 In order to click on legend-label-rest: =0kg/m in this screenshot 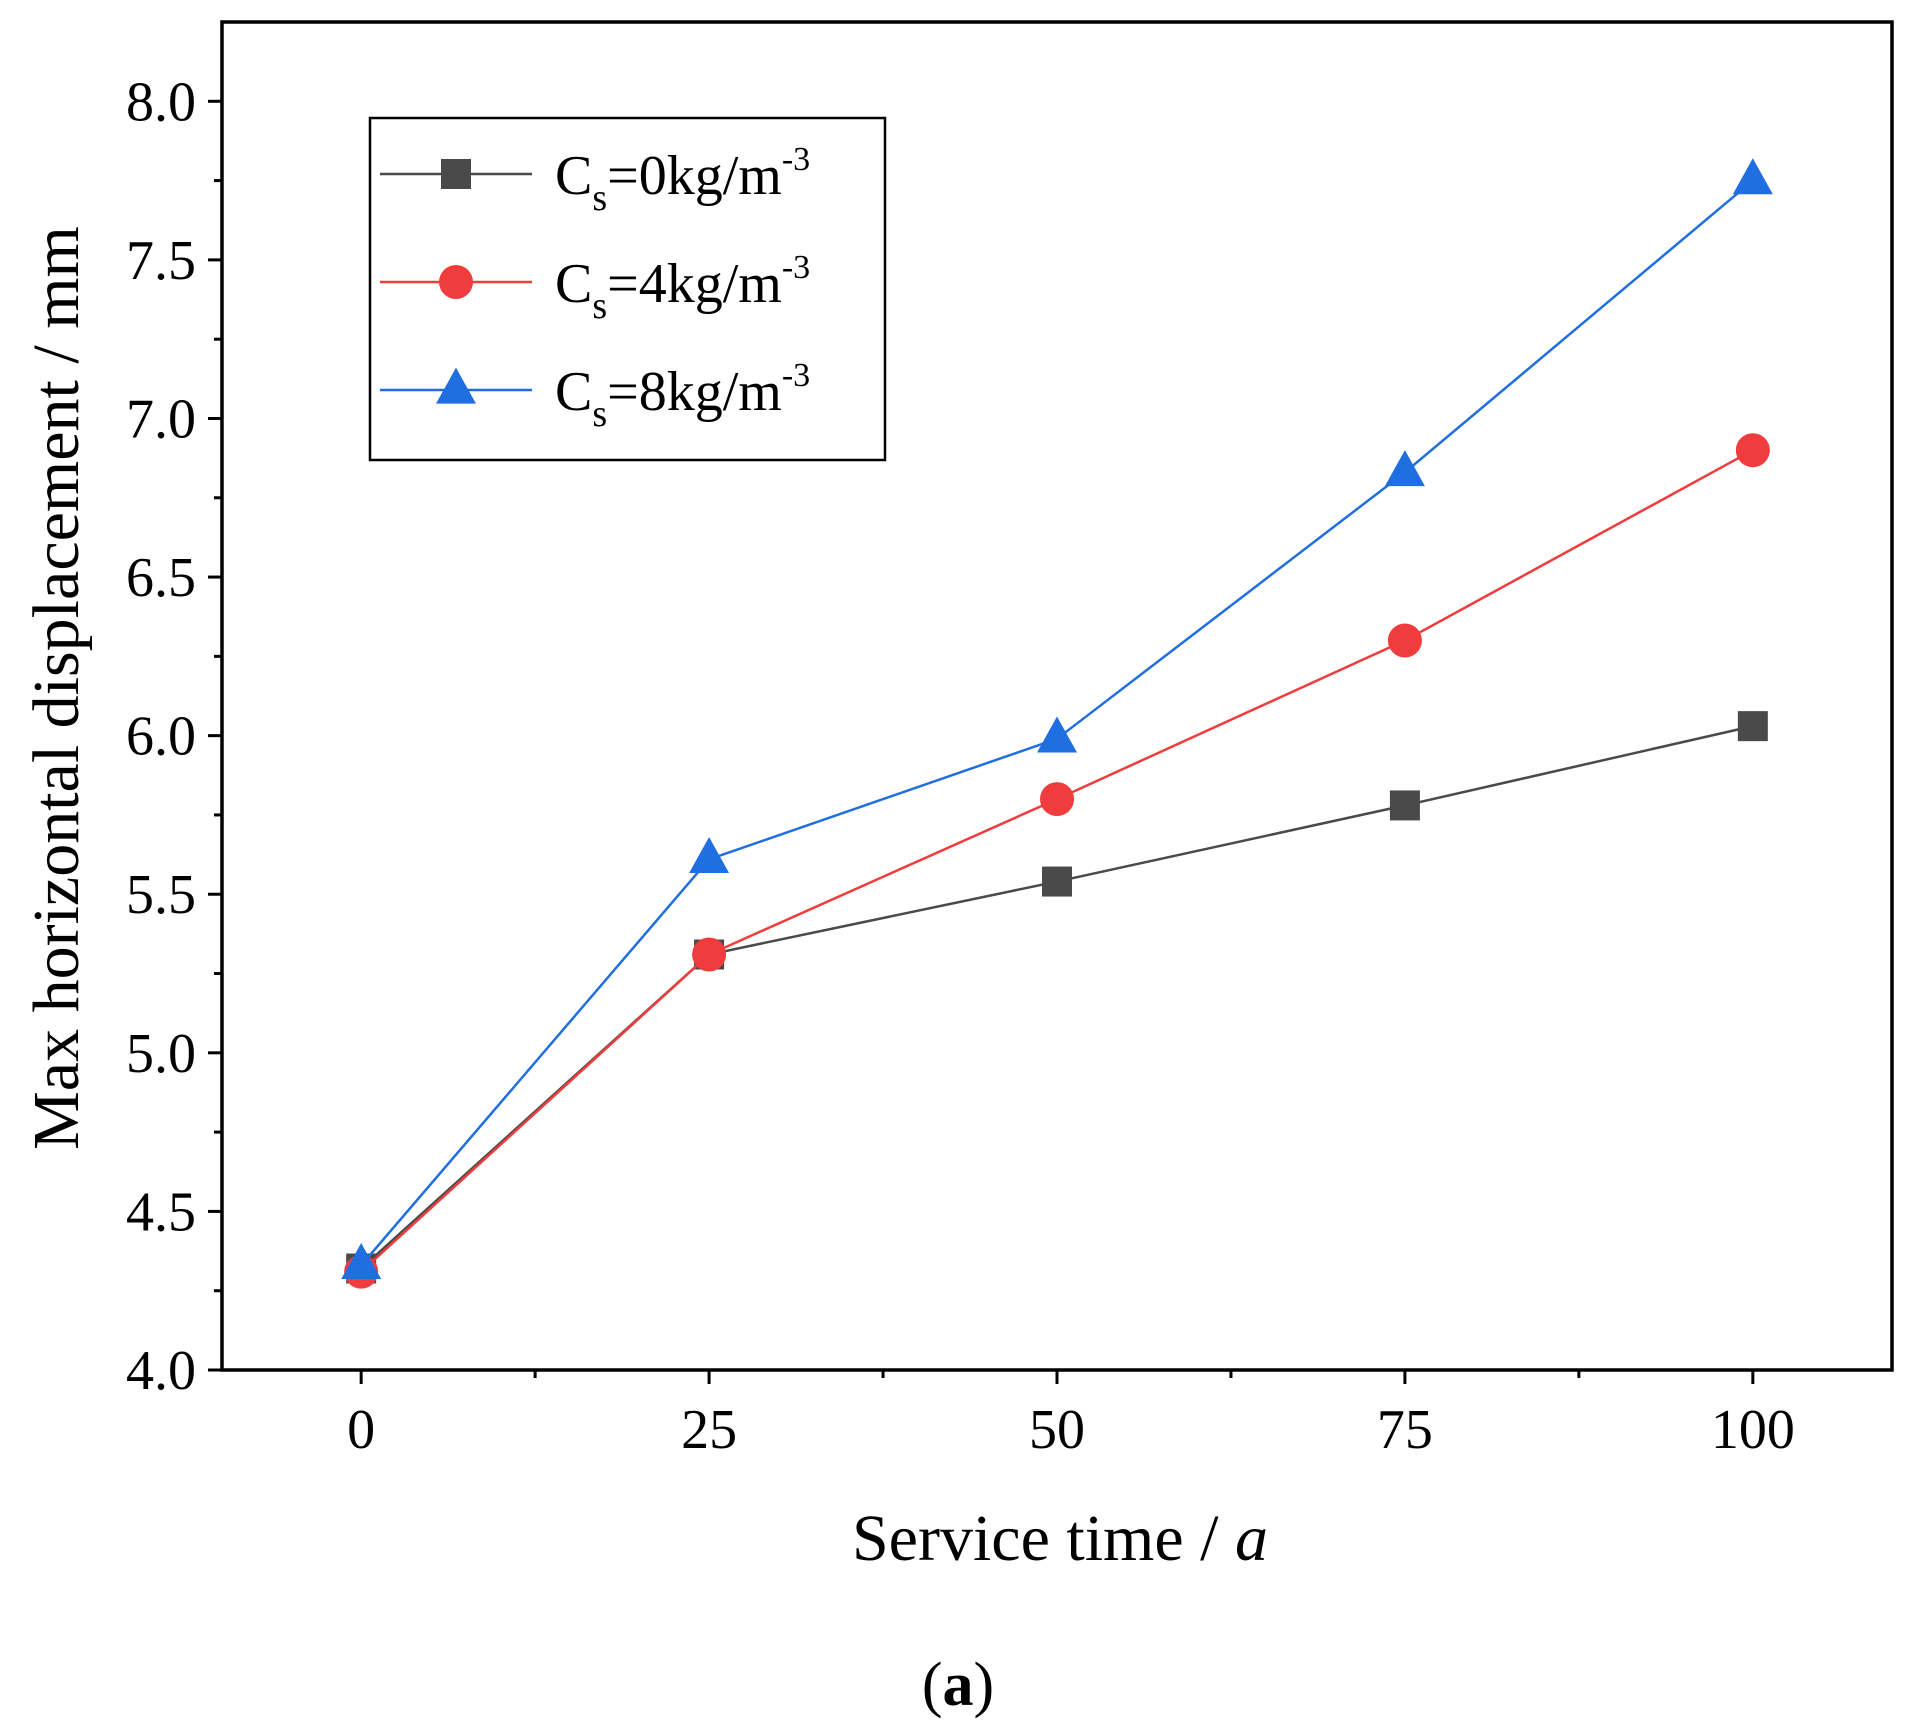, I will do `click(694, 176)`.